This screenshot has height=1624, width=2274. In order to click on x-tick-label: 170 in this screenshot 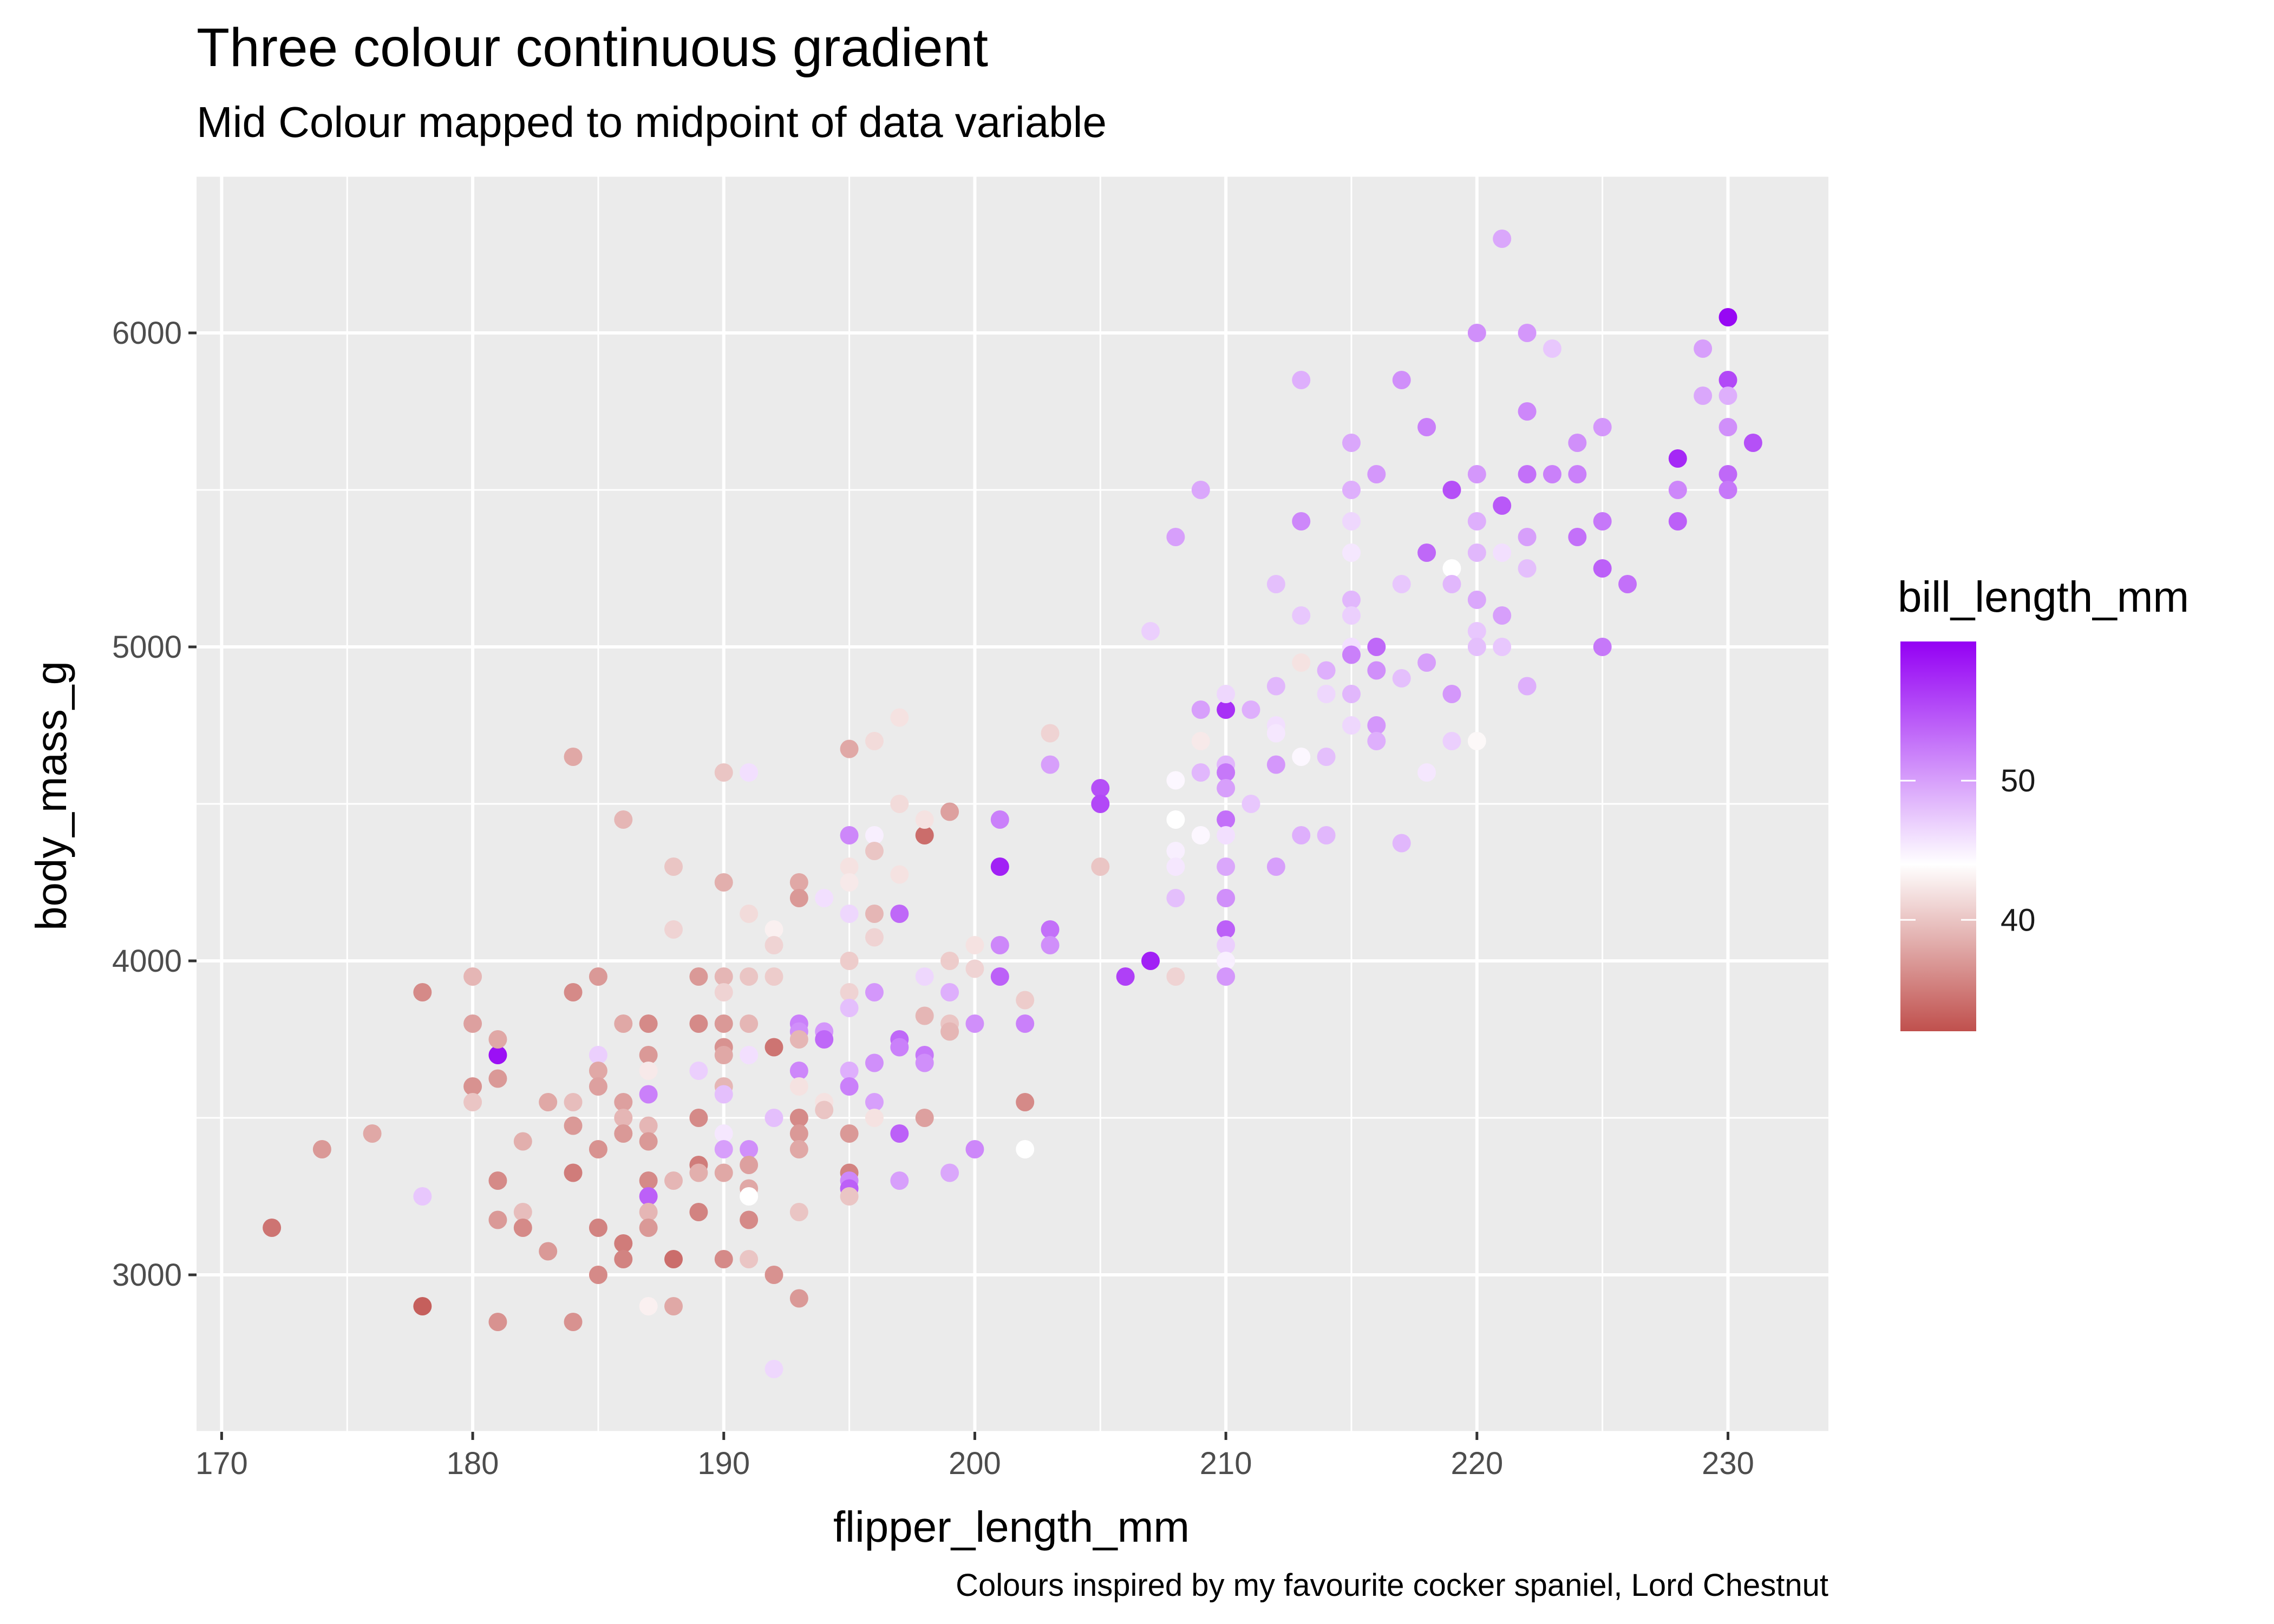, I will do `click(222, 1464)`.